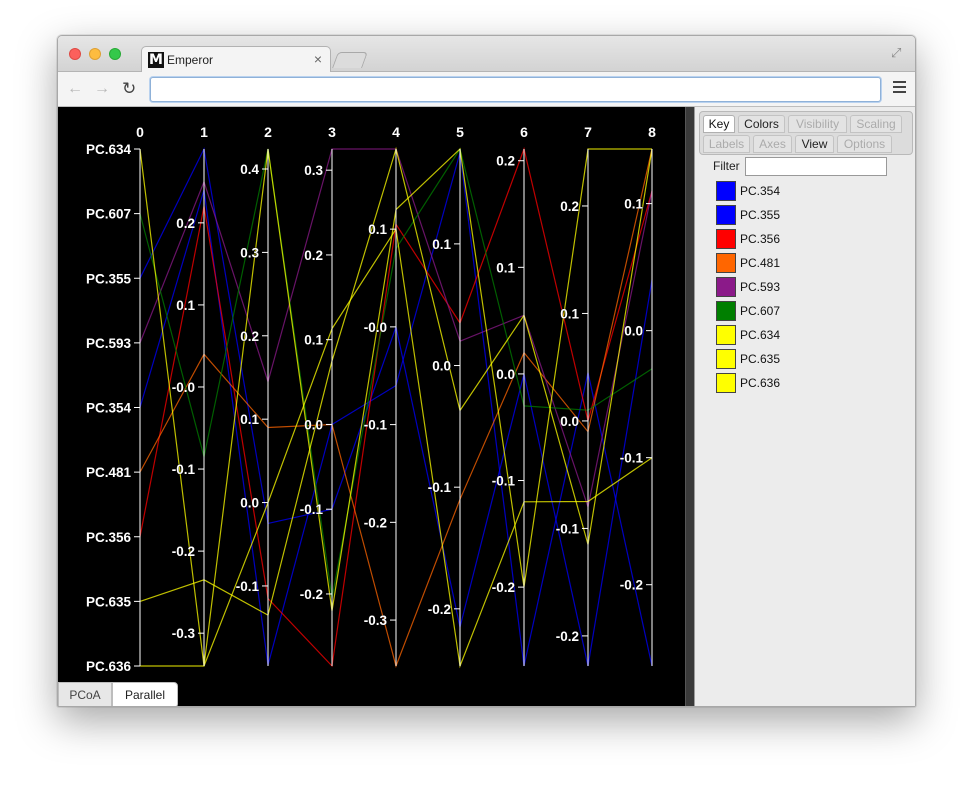 Image resolution: width=973 pixels, height=785 pixels. What do you see at coordinates (760, 215) in the screenshot?
I see `legend-label: PC.355` at bounding box center [760, 215].